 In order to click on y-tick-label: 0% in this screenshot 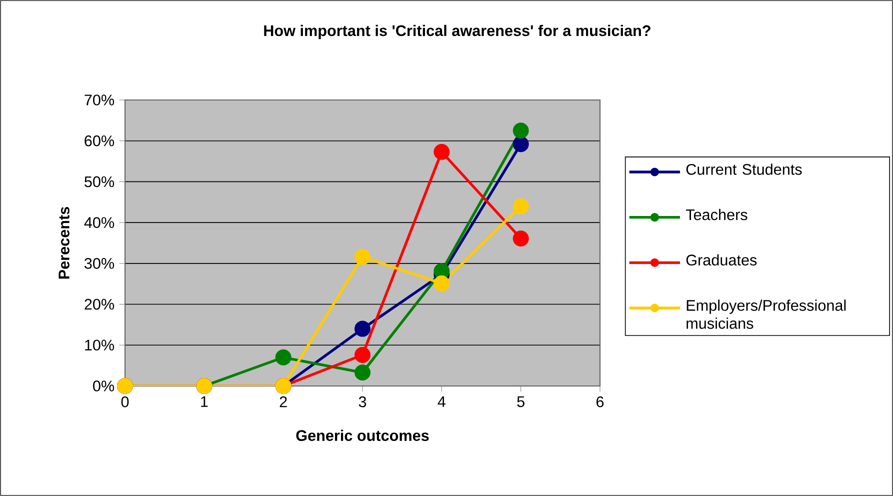, I will do `click(103, 386)`.